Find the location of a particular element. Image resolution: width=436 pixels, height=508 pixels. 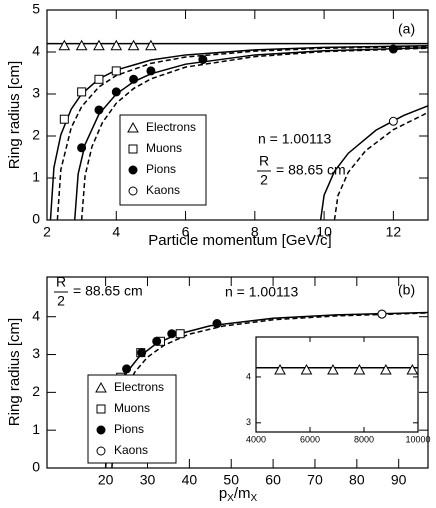

panel-label: (a) is located at coordinates (406, 29).